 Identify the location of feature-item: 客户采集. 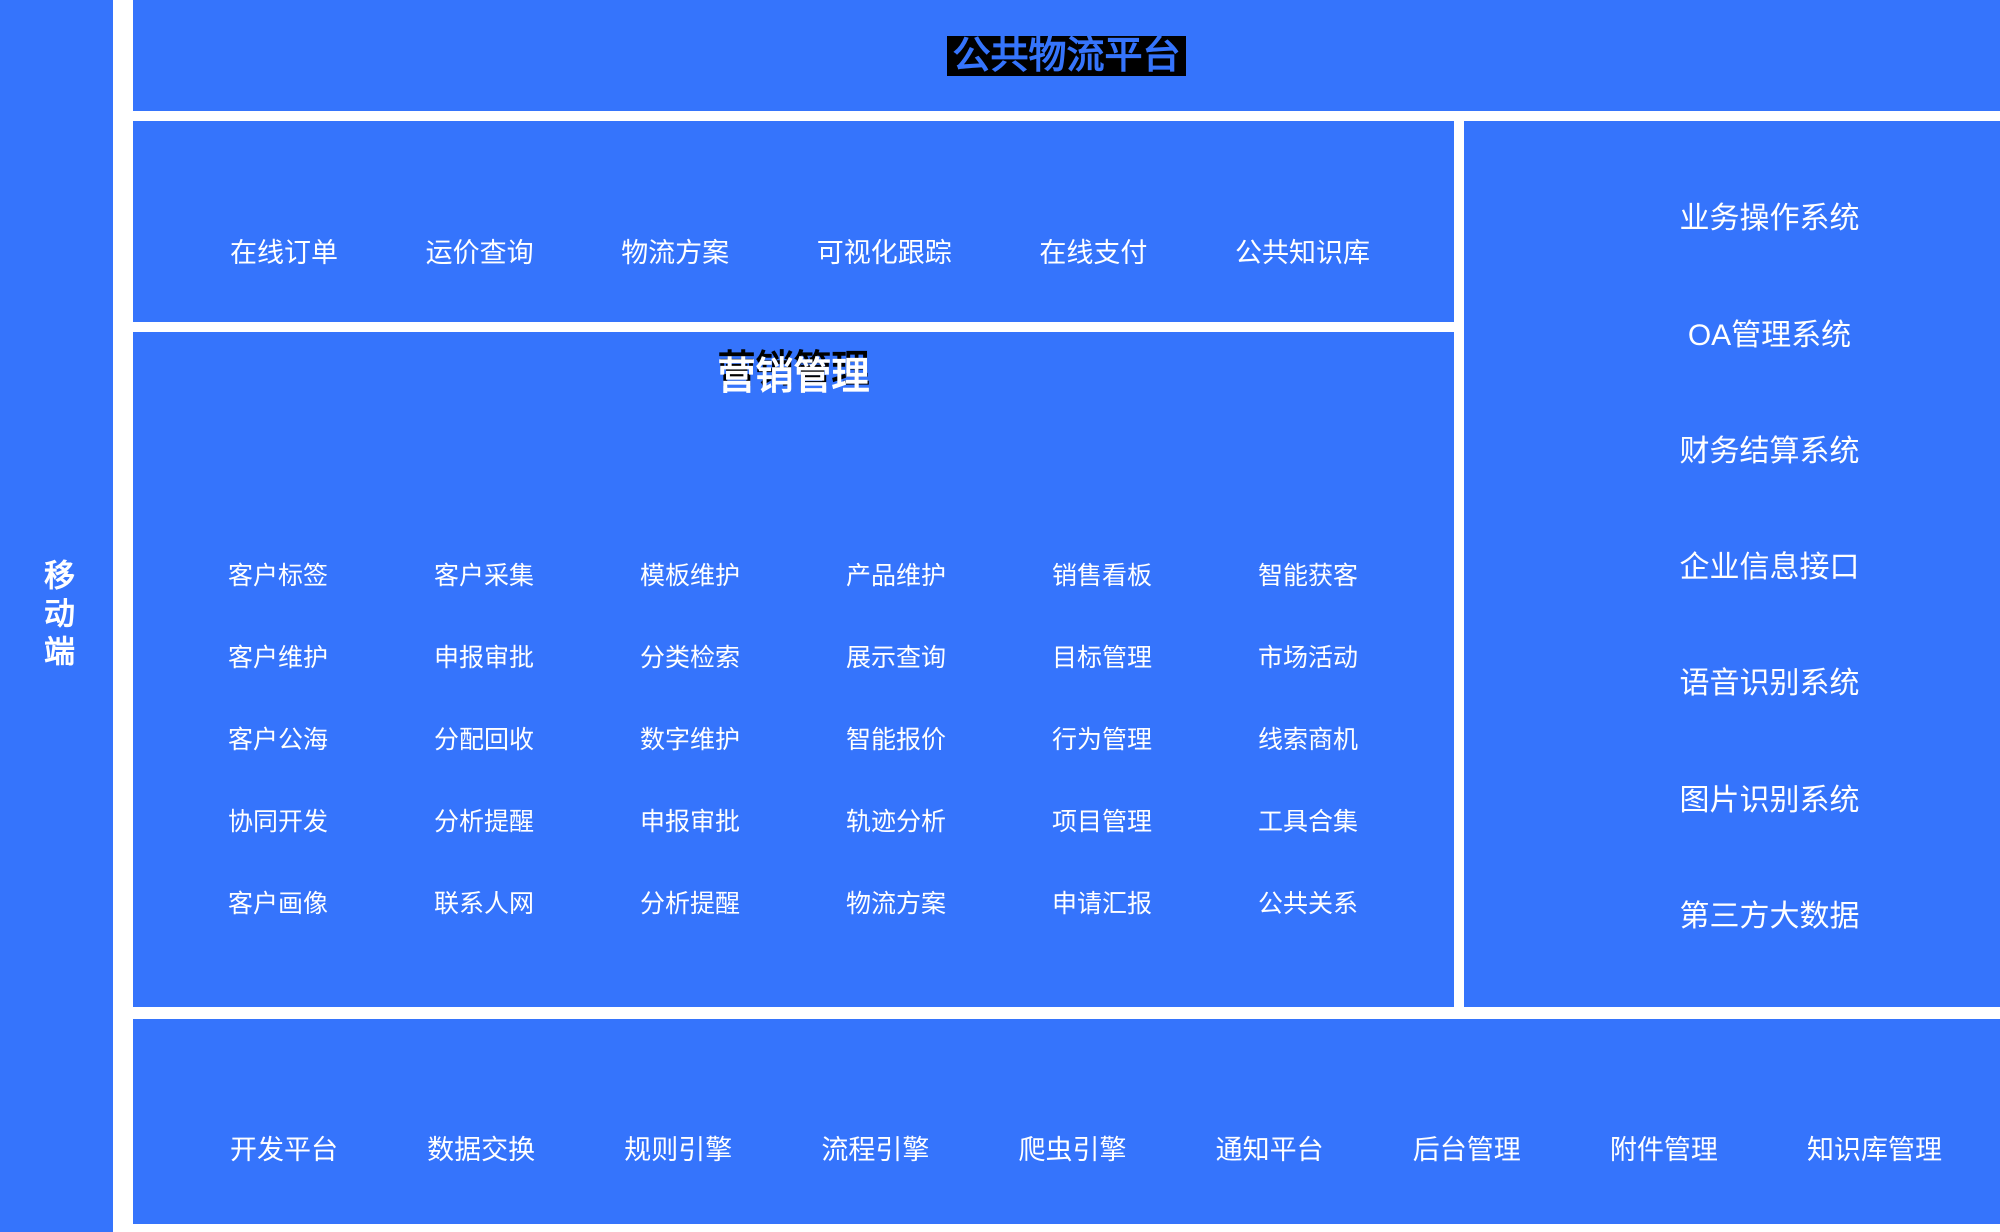
(484, 576).